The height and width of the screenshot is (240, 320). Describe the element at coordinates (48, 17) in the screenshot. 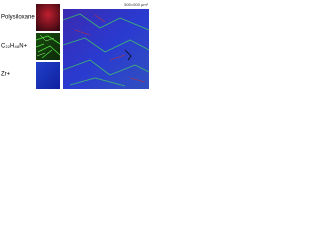

I see `red-panel` at that location.